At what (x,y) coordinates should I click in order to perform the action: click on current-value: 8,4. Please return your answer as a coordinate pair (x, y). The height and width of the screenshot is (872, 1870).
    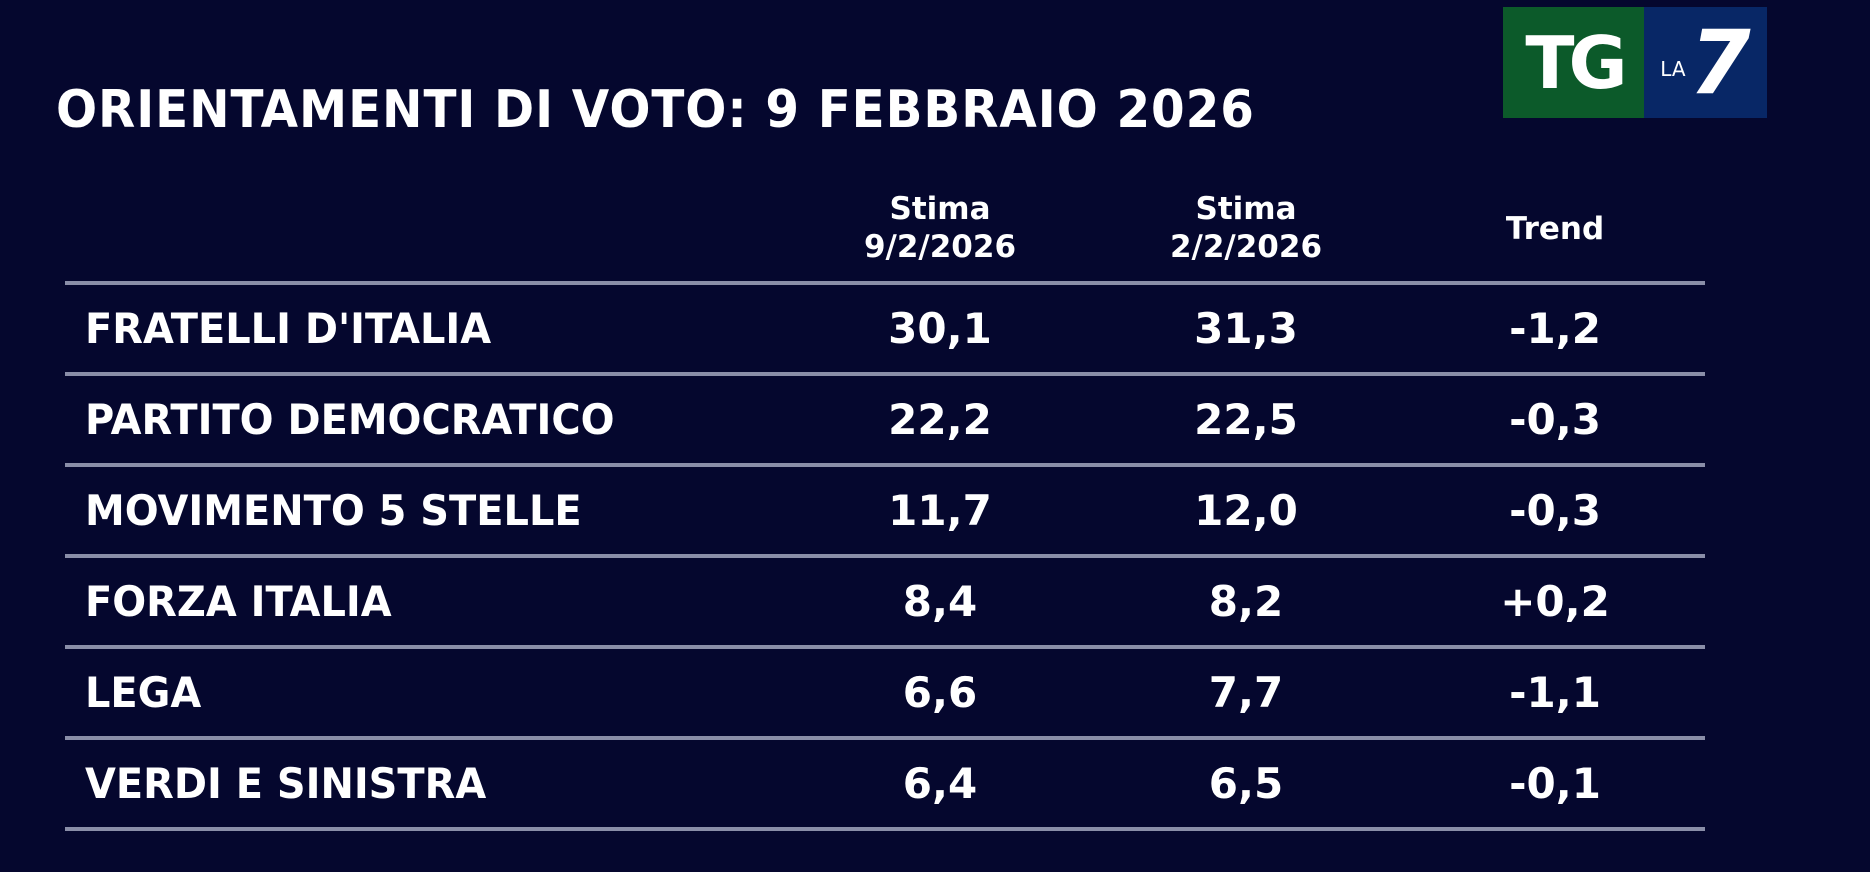
    Looking at the image, I should click on (940, 601).